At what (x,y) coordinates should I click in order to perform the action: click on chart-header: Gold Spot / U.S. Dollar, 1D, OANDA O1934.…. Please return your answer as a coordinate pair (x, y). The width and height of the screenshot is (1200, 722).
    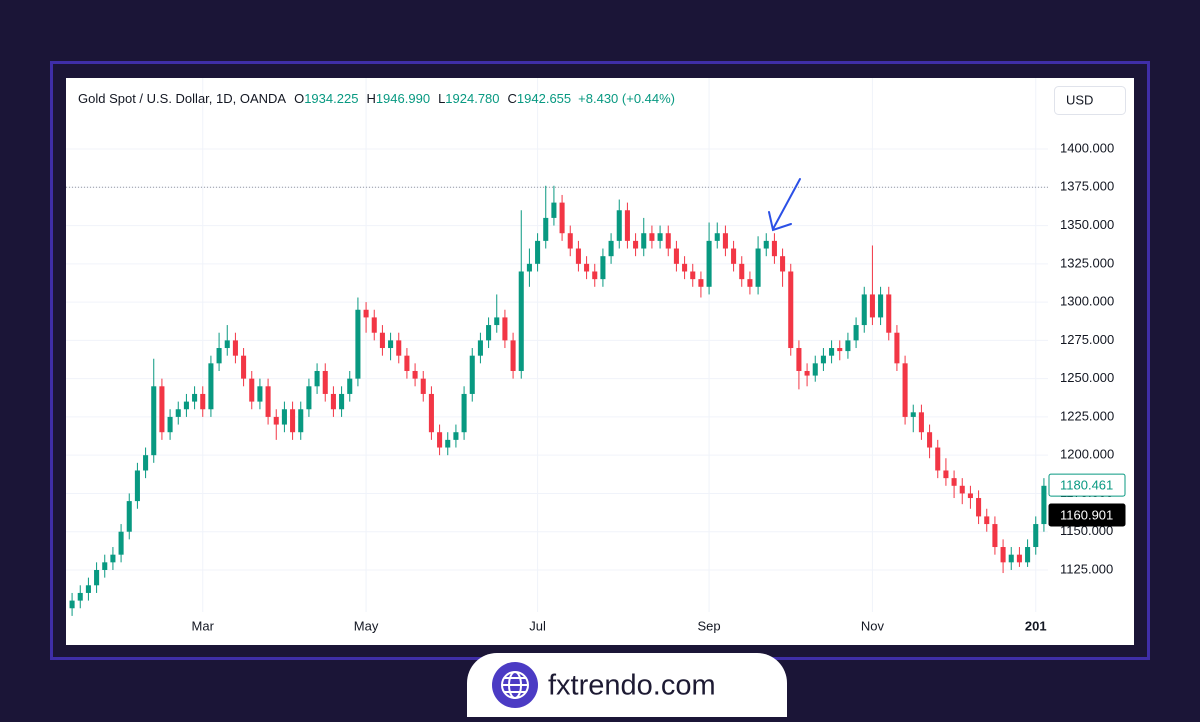
    Looking at the image, I should click on (376, 98).